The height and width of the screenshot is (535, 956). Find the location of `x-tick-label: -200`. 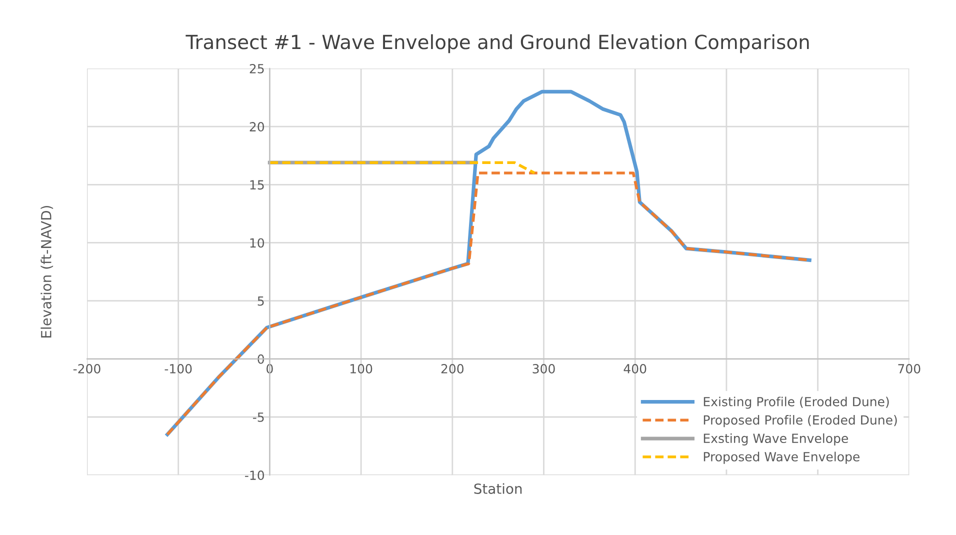

x-tick-label: -200 is located at coordinates (86, 369).